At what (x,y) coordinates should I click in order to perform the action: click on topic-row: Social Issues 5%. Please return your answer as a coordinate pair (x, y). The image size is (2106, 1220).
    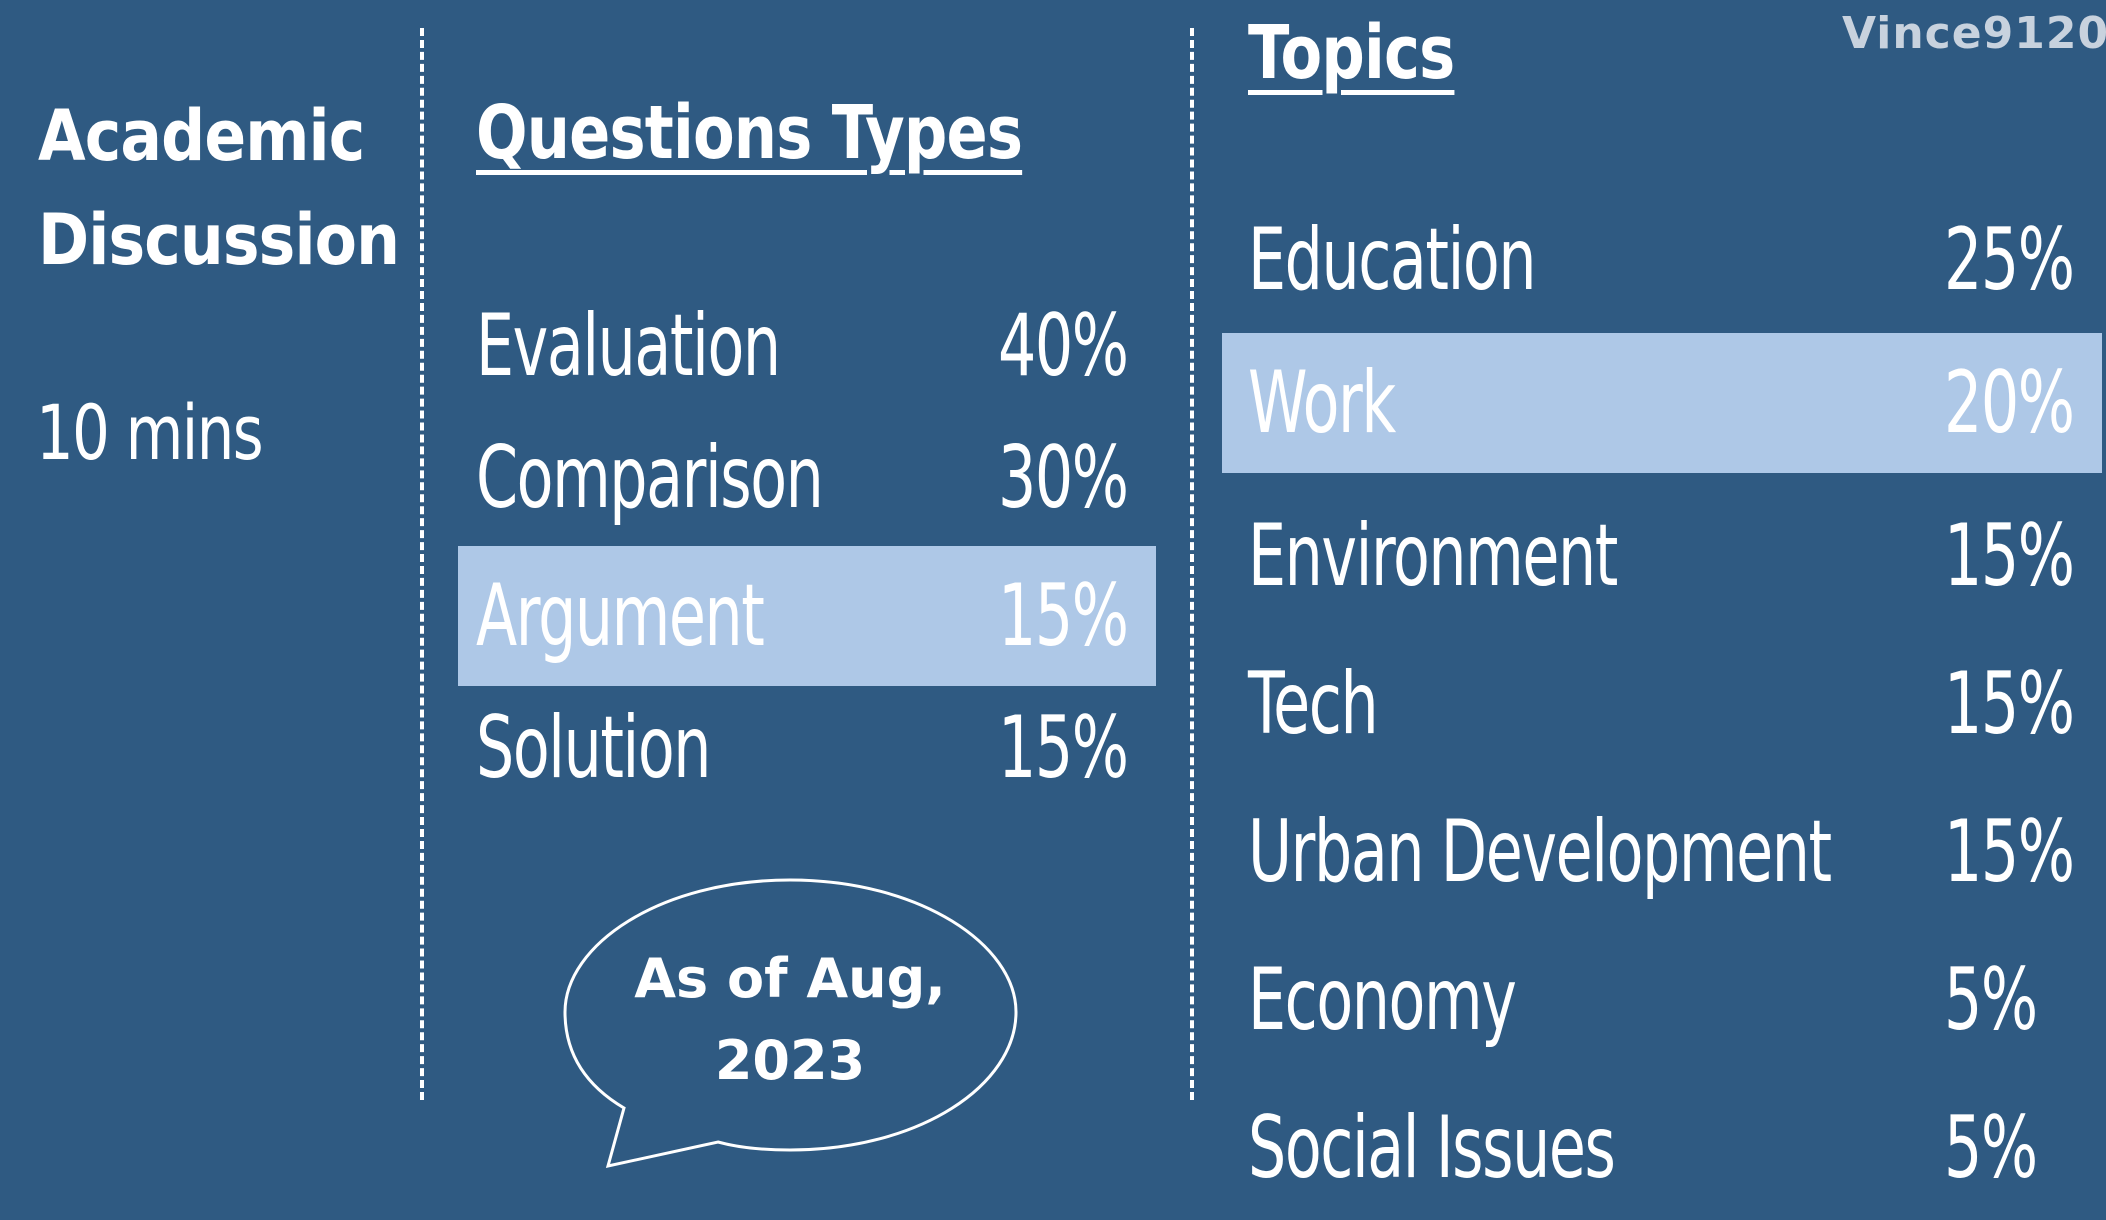
    Looking at the image, I should click on (1662, 1148).